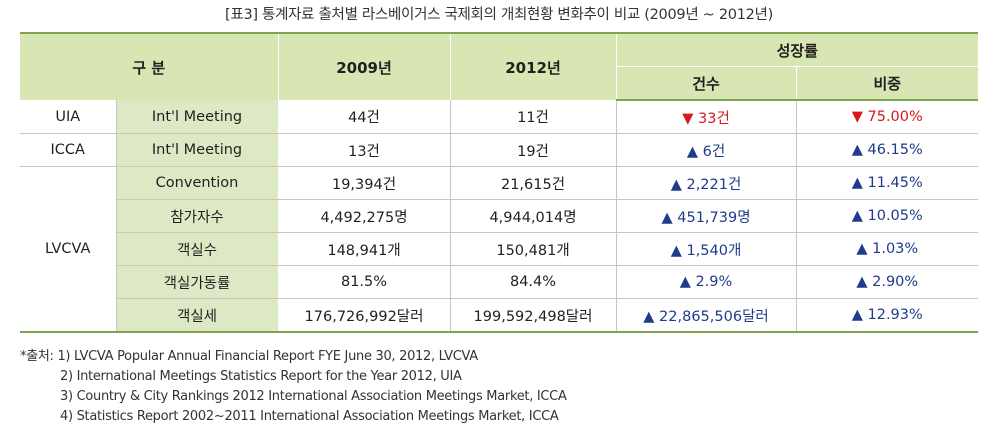 This screenshot has height=431, width=998. I want to click on growth-count-cell: ▲ 2.9%, so click(706, 282).